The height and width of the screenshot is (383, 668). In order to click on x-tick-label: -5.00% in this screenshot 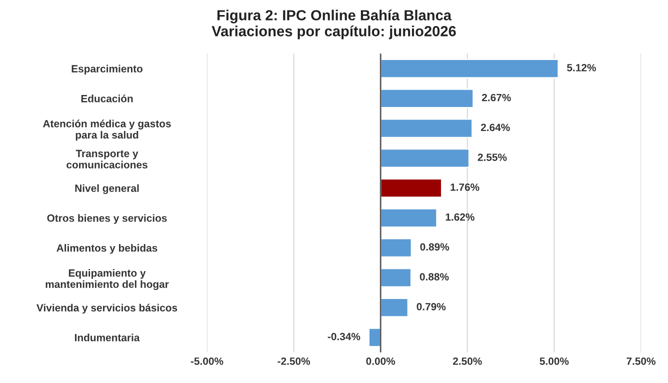, I will do `click(207, 361)`.